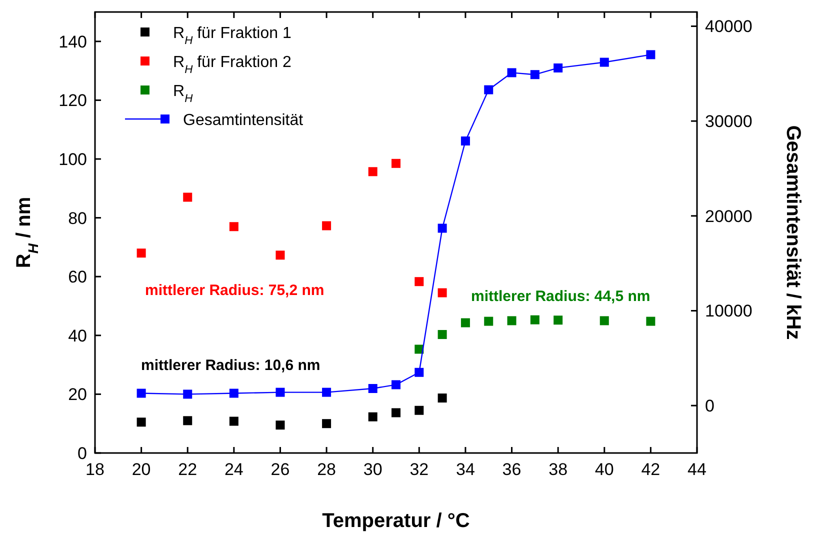  I want to click on y2-tick-label: 0, so click(709, 406).